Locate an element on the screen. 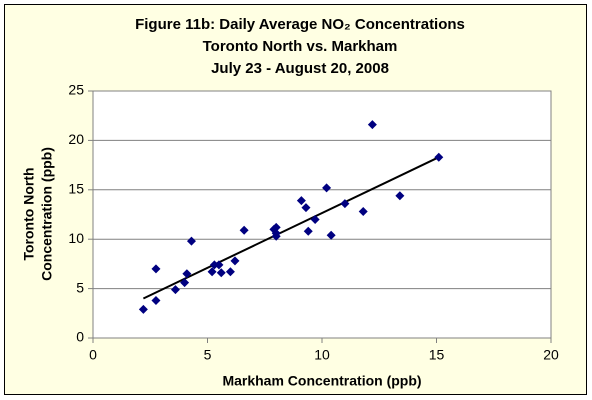 Image resolution: width=592 pixels, height=400 pixels. y-tick-label: 20 is located at coordinates (76, 139).